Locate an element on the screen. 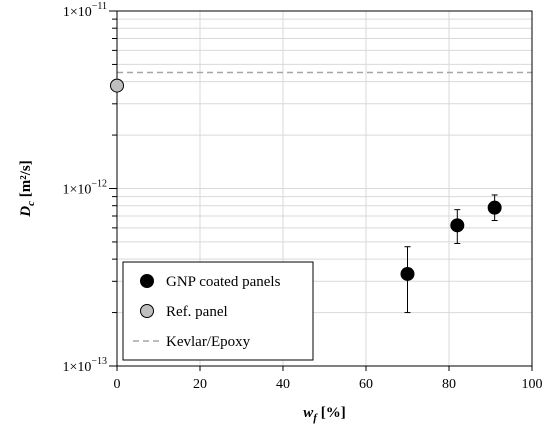 Image resolution: width=550 pixels, height=430 pixels. x-axis-ticks: 0 20 40 60 80 100 is located at coordinates (328, 379).